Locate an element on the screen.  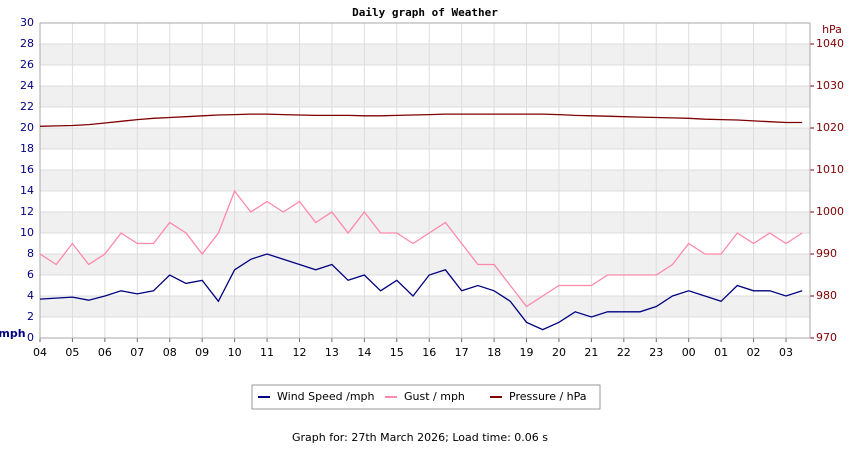
x-tick-label: 05 is located at coordinates (72, 352).